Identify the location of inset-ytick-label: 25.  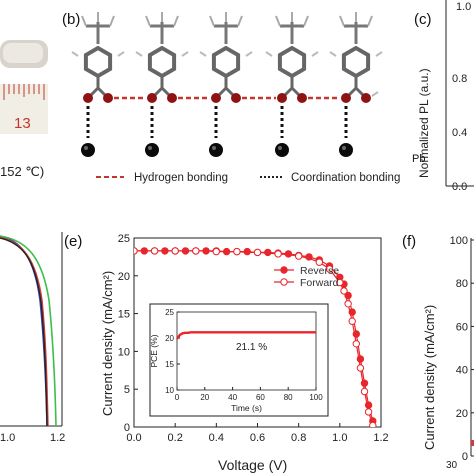
(169, 312).